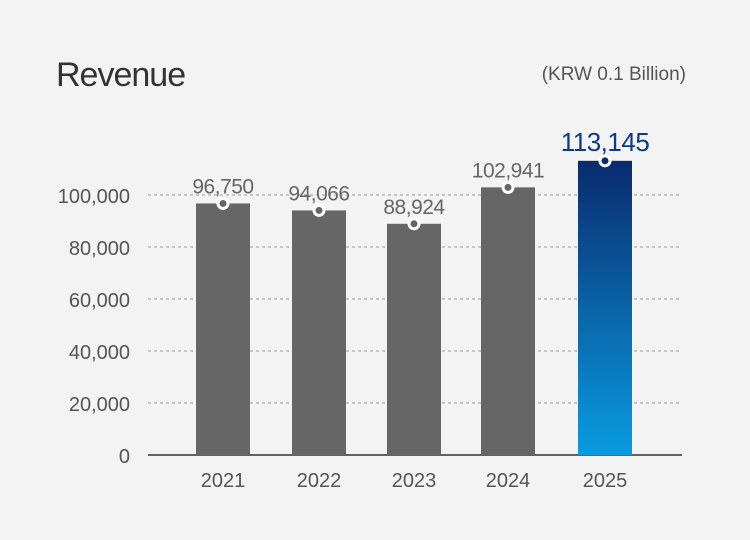 The image size is (750, 540). Describe the element at coordinates (319, 481) in the screenshot. I see `x-tick-label: 2022` at that location.